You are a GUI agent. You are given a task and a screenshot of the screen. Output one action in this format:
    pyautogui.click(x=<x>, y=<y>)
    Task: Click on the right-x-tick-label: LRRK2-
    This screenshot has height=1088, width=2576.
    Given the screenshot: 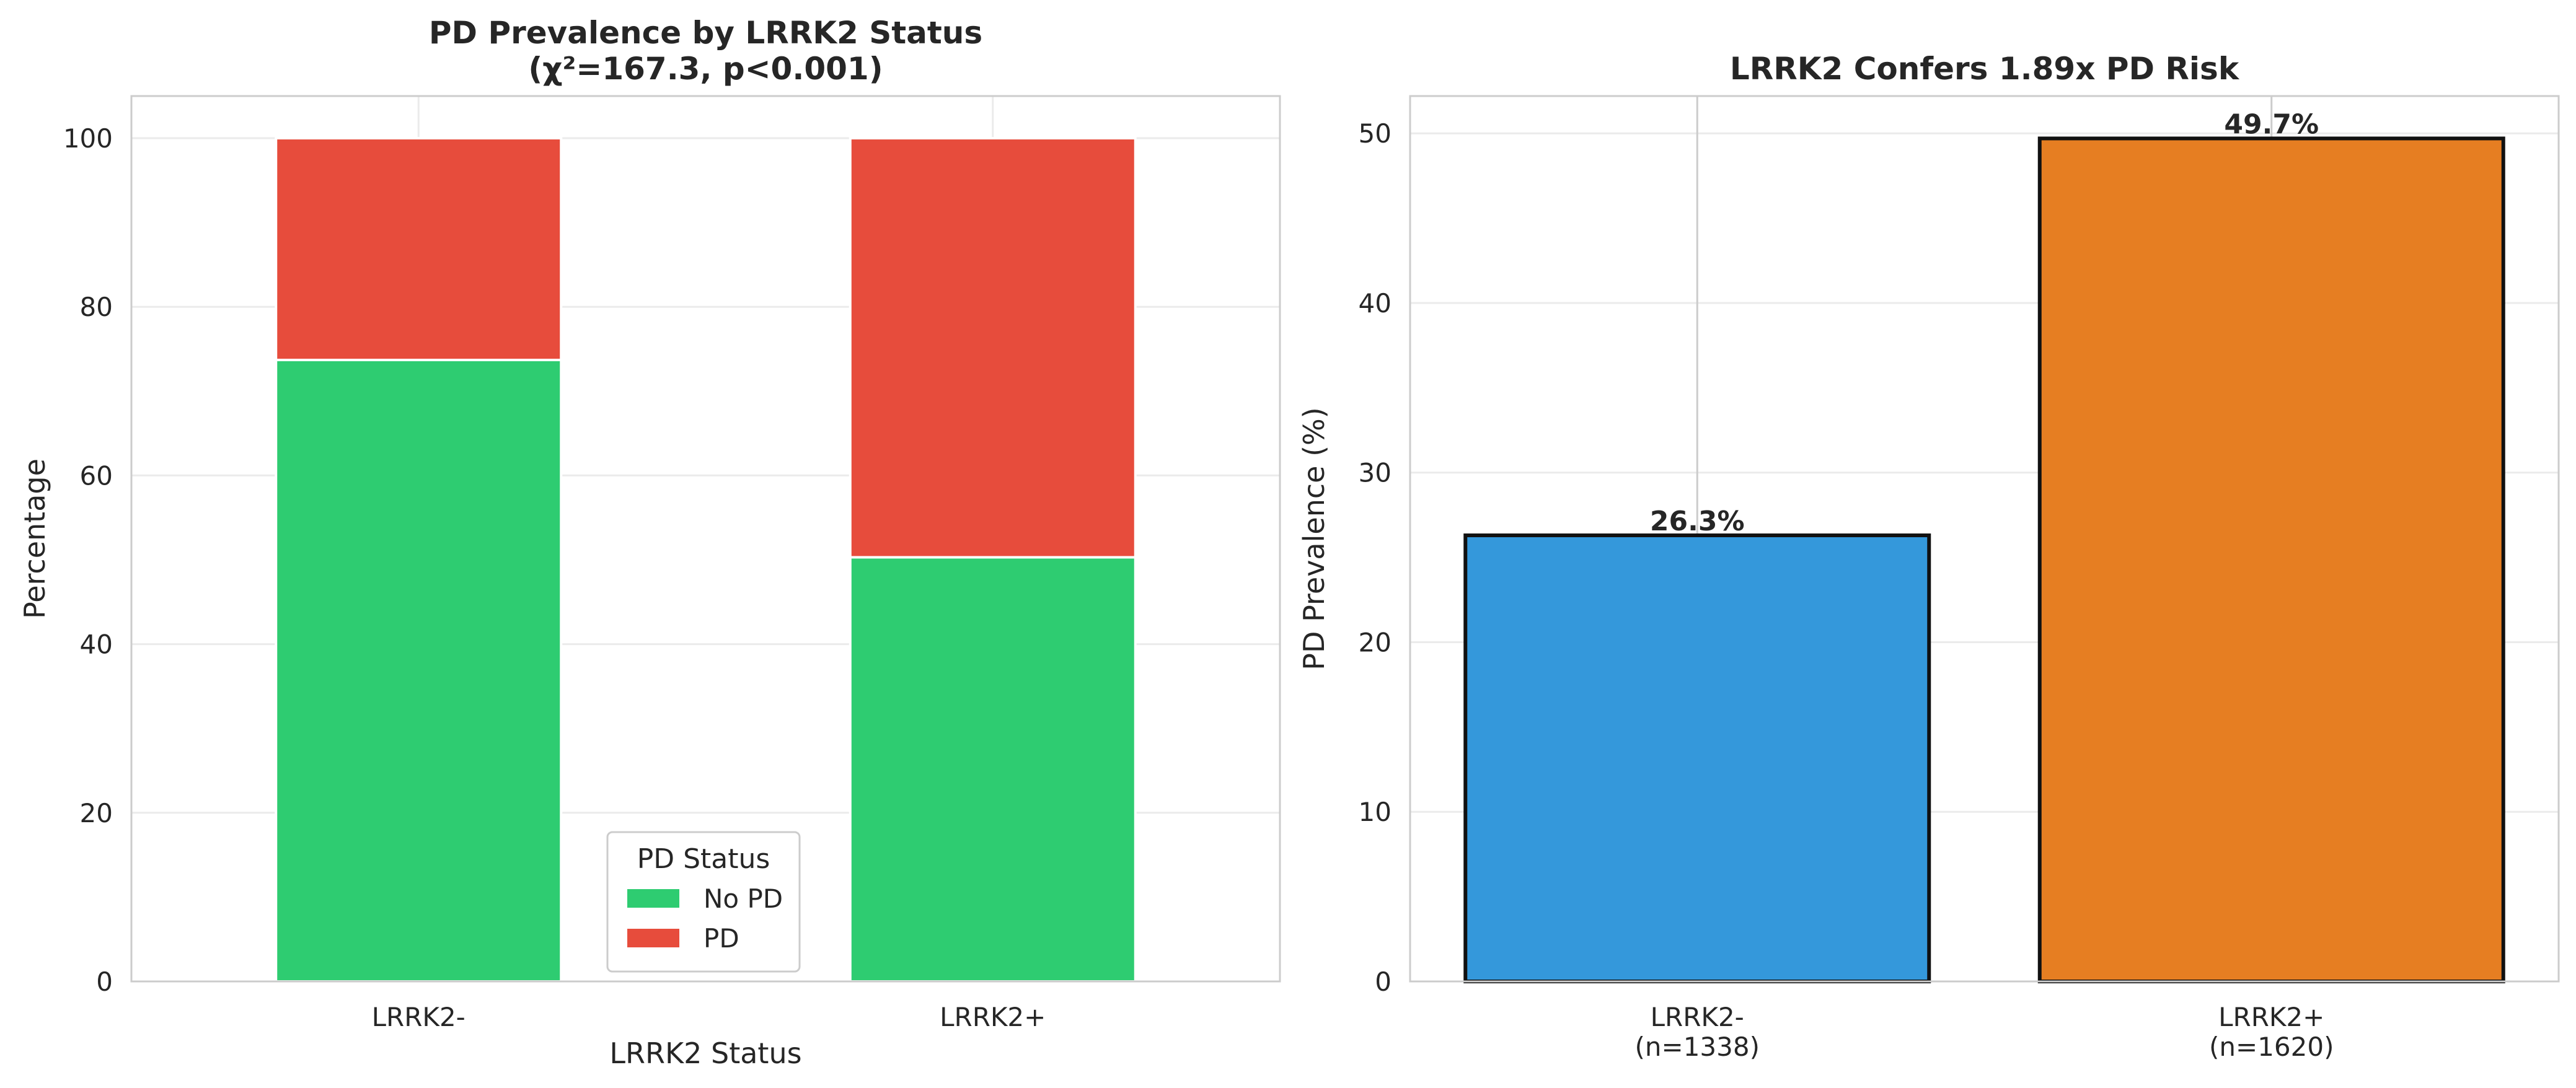 What is the action you would take?
    pyautogui.click(x=1697, y=1017)
    